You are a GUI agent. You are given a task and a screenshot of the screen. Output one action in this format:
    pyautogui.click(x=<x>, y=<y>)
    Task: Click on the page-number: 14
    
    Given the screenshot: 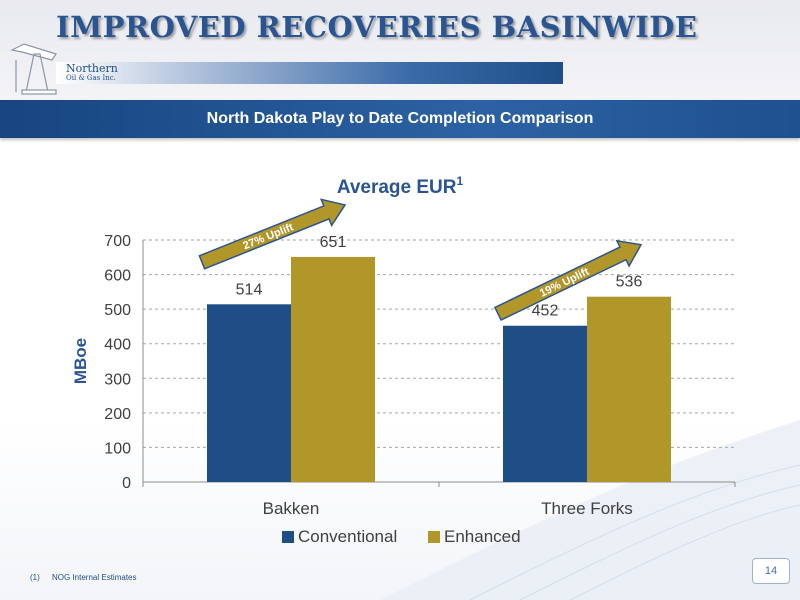 What is the action you would take?
    pyautogui.click(x=771, y=571)
    